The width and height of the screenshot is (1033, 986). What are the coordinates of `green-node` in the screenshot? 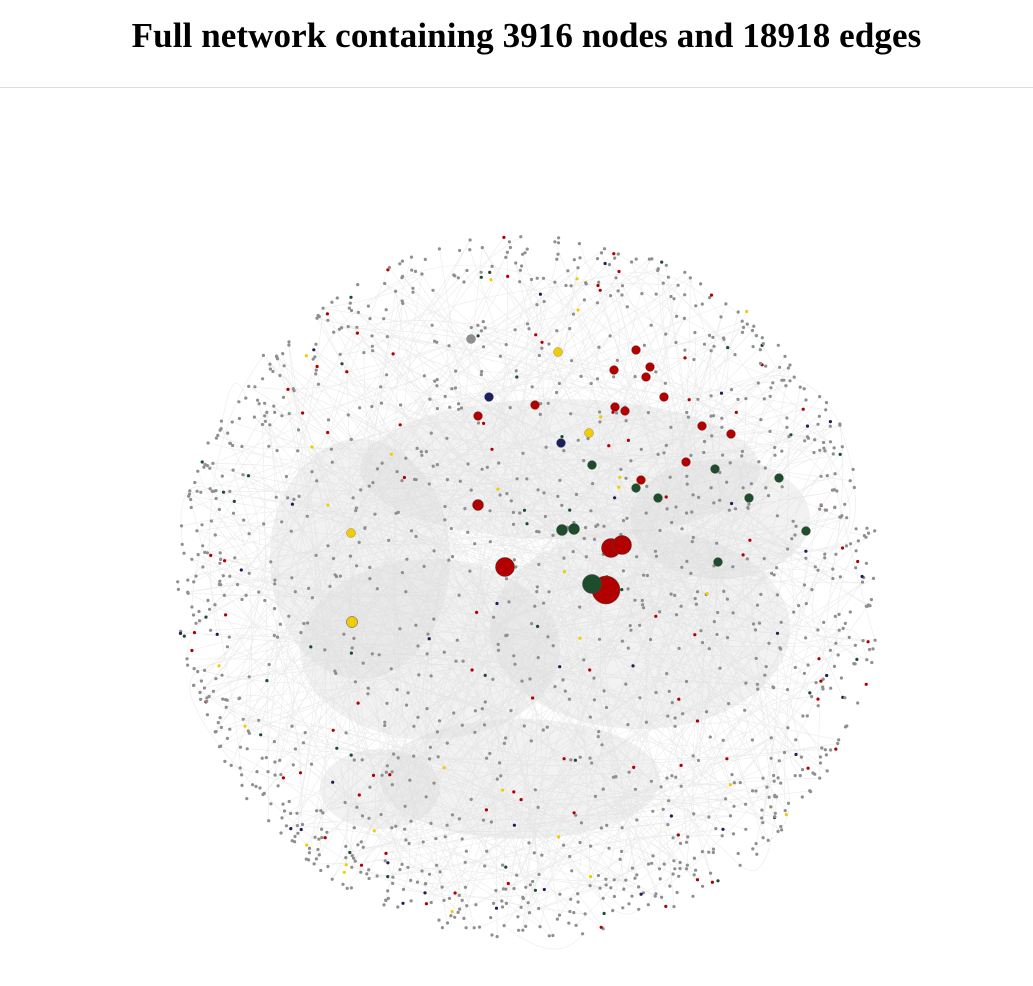 It's located at (490, 272).